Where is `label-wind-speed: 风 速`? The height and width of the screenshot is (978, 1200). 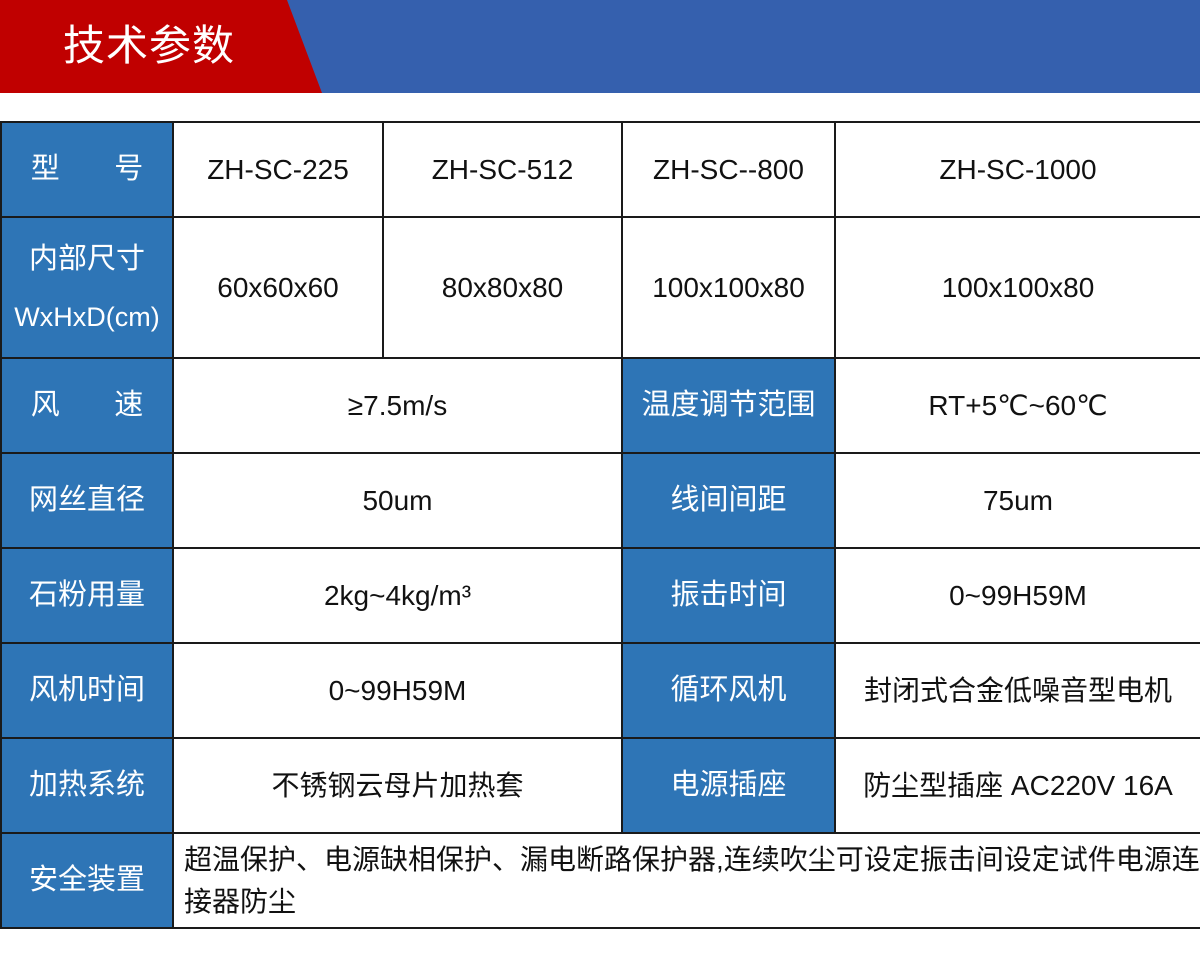 label-wind-speed: 风 速 is located at coordinates (87, 405).